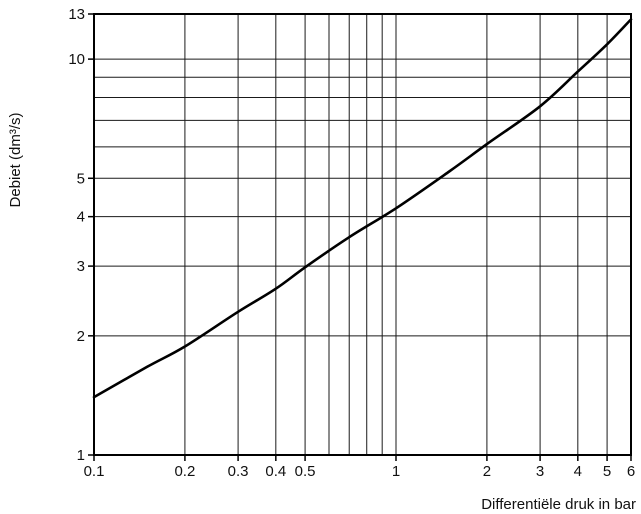 The image size is (641, 514). I want to click on x-tick-label: 1, so click(396, 471).